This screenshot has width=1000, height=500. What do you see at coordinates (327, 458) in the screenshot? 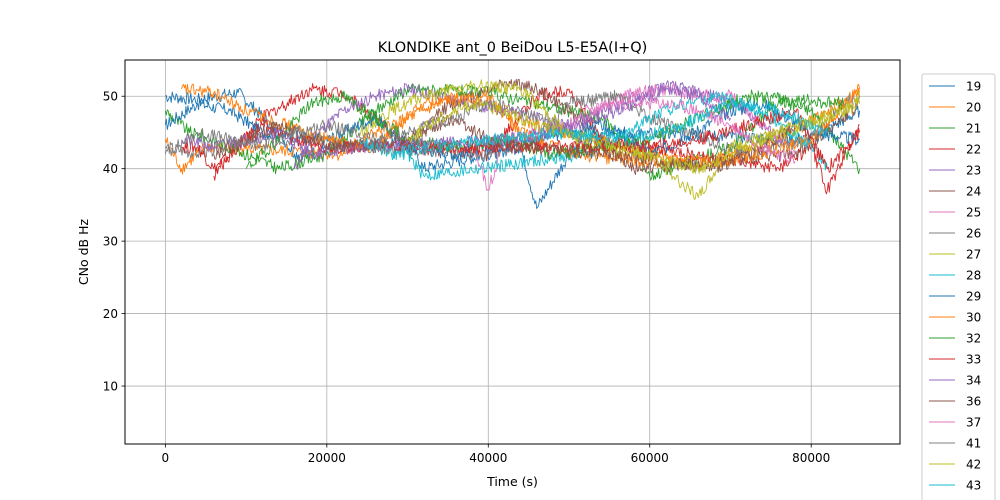
I see `x-tick-label: 20000` at bounding box center [327, 458].